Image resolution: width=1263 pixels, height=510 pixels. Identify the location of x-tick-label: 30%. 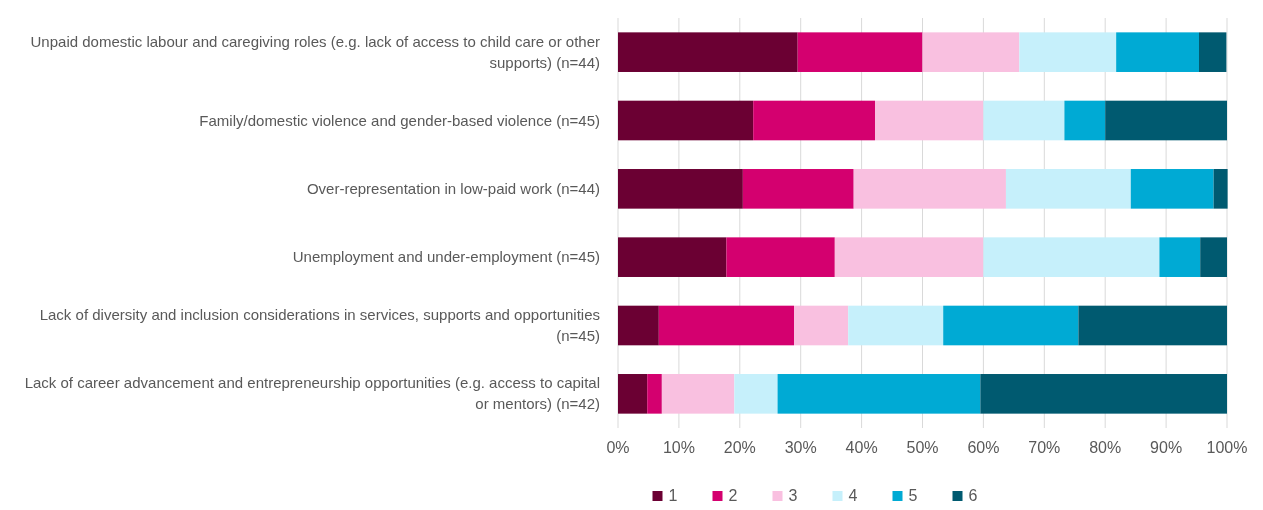
(800, 447).